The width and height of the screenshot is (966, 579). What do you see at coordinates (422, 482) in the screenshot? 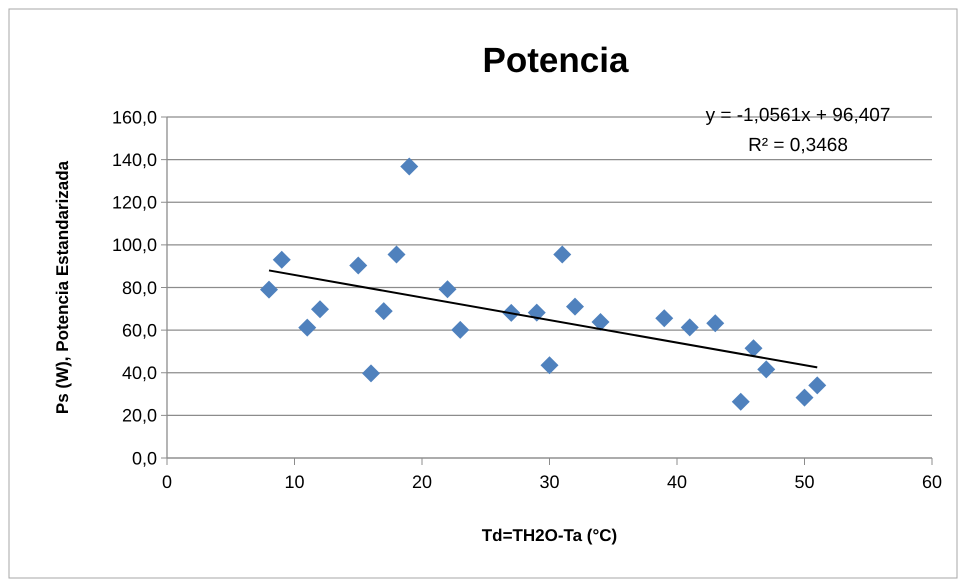
I see `x-tick-label: 20` at bounding box center [422, 482].